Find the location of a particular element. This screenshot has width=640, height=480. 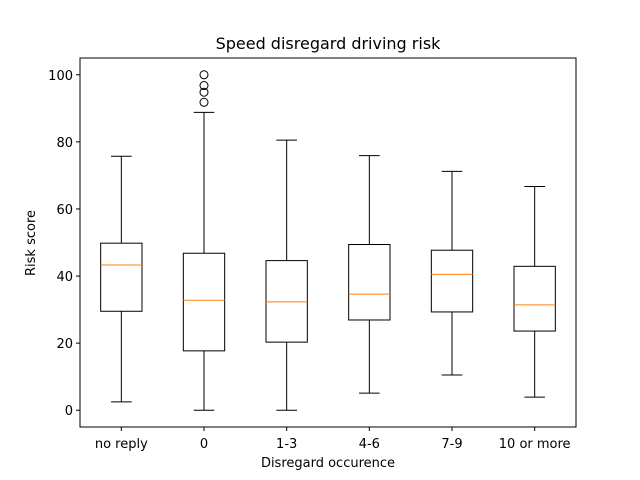

chart-title: Speed disregard driving risk is located at coordinates (329, 43).